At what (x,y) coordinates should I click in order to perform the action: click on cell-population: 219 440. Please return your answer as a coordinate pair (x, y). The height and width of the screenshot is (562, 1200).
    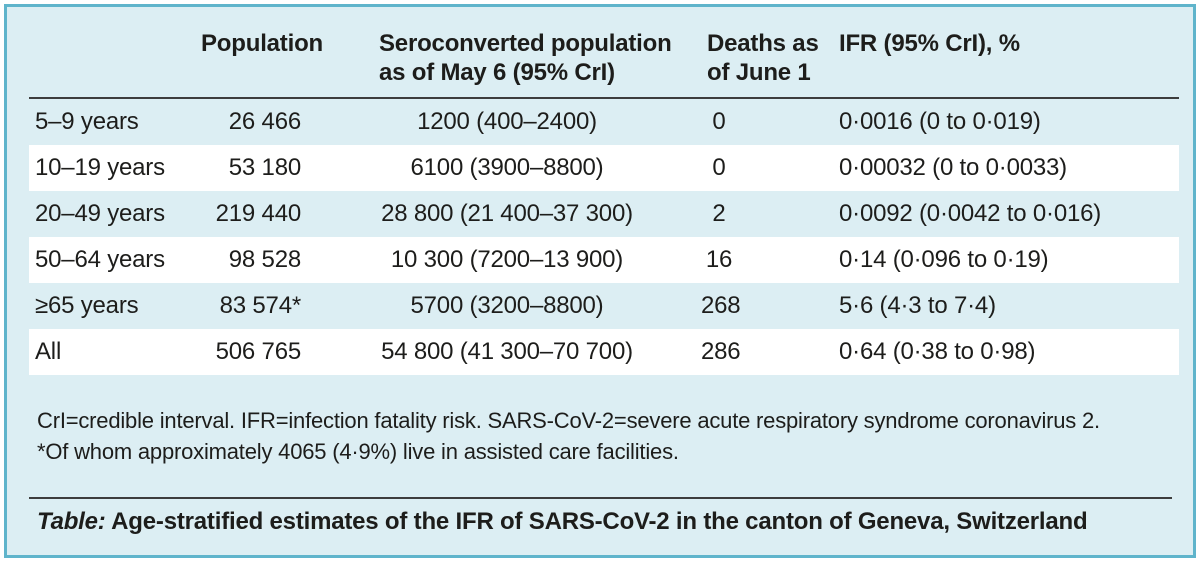
    Looking at the image, I should click on (258, 213).